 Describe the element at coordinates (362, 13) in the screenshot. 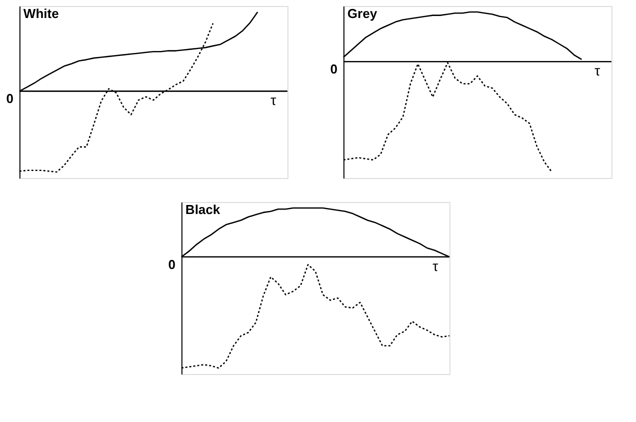

I see `chart-title: Grey` at that location.